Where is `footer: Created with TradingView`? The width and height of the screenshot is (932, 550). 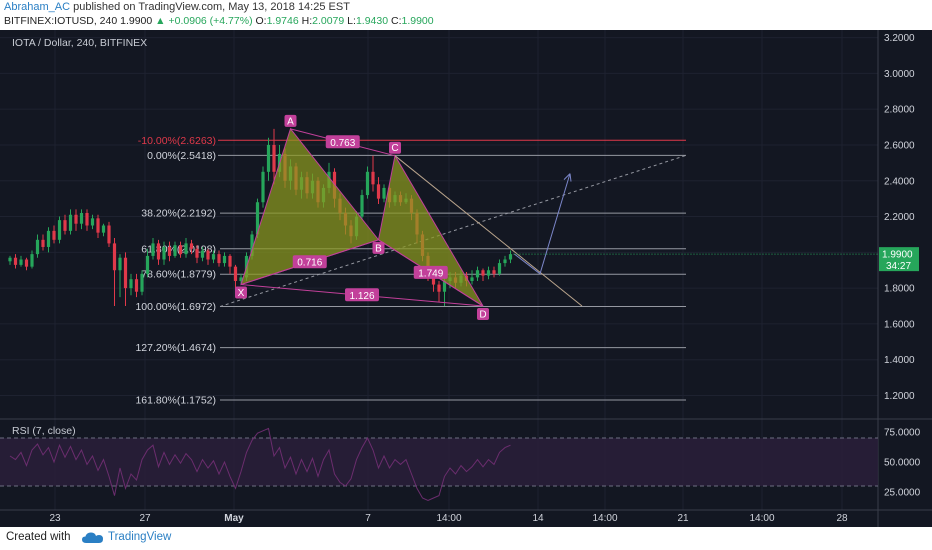
footer: Created with TradingView is located at coordinates (466, 538).